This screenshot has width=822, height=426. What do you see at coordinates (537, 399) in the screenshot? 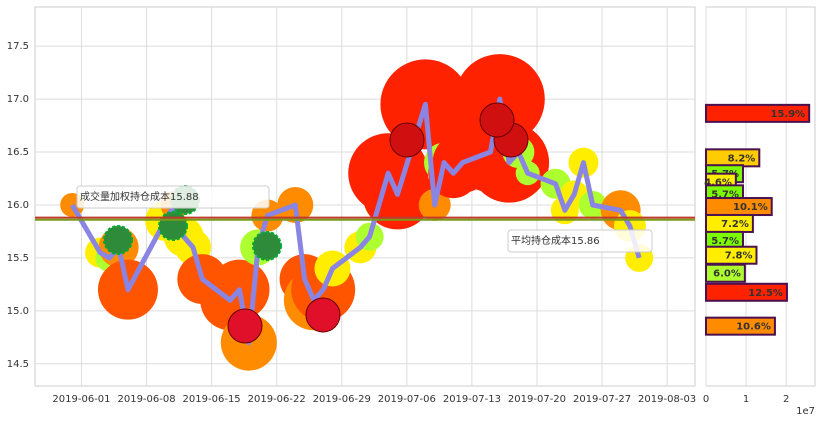
I see `x-tick-label: 2019-07-20` at bounding box center [537, 399].